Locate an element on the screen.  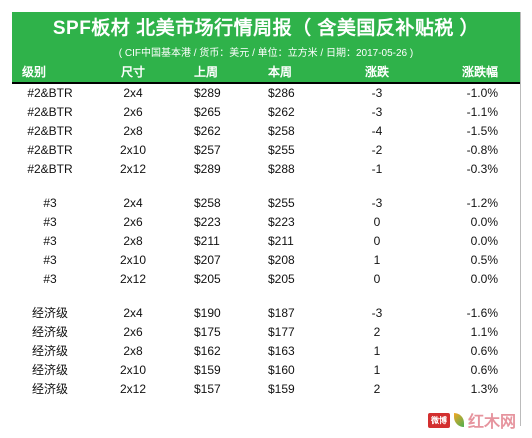
last-week-cell: $211 is located at coordinates (207, 241).